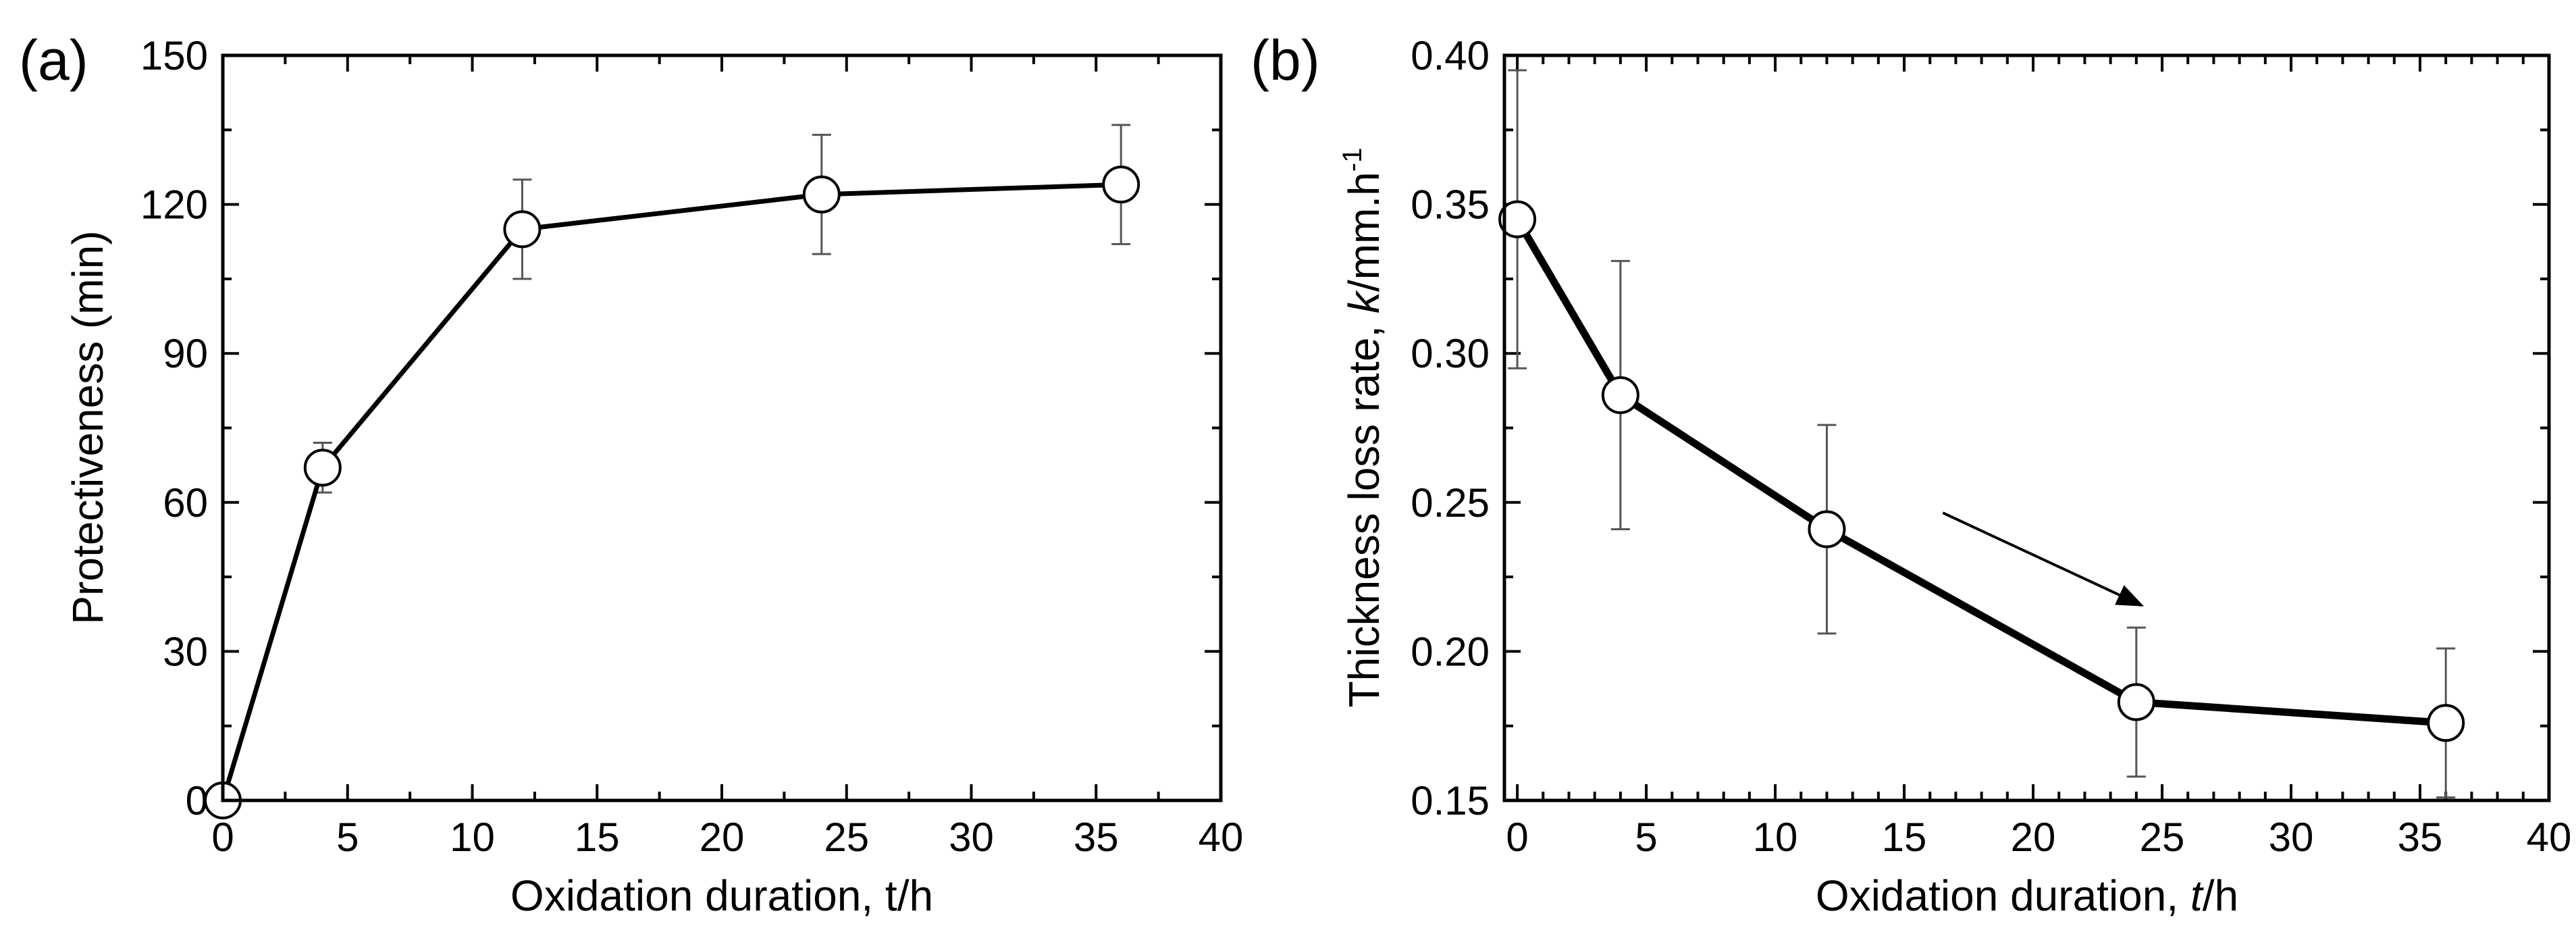 The height and width of the screenshot is (947, 2576). I want to click on panel-b-x-axis-title-prefix: Oxidation duration,, so click(2003, 895).